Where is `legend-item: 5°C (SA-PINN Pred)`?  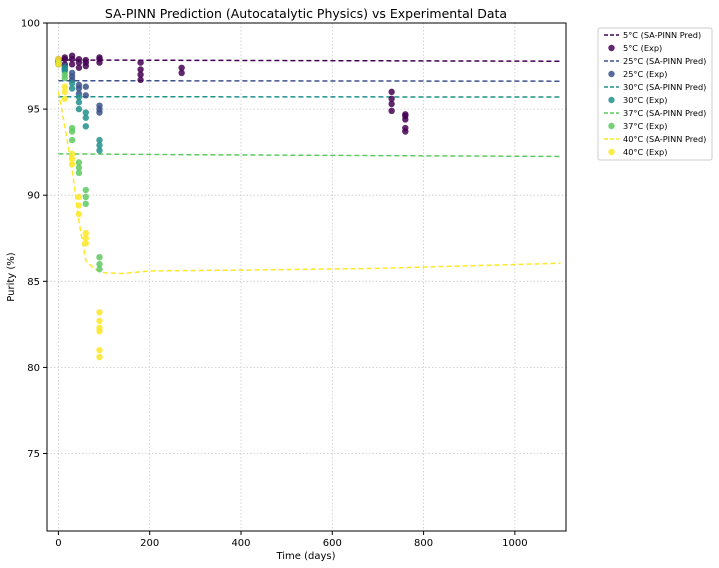
legend-item: 5°C (SA-PINN Pred) is located at coordinates (652, 35).